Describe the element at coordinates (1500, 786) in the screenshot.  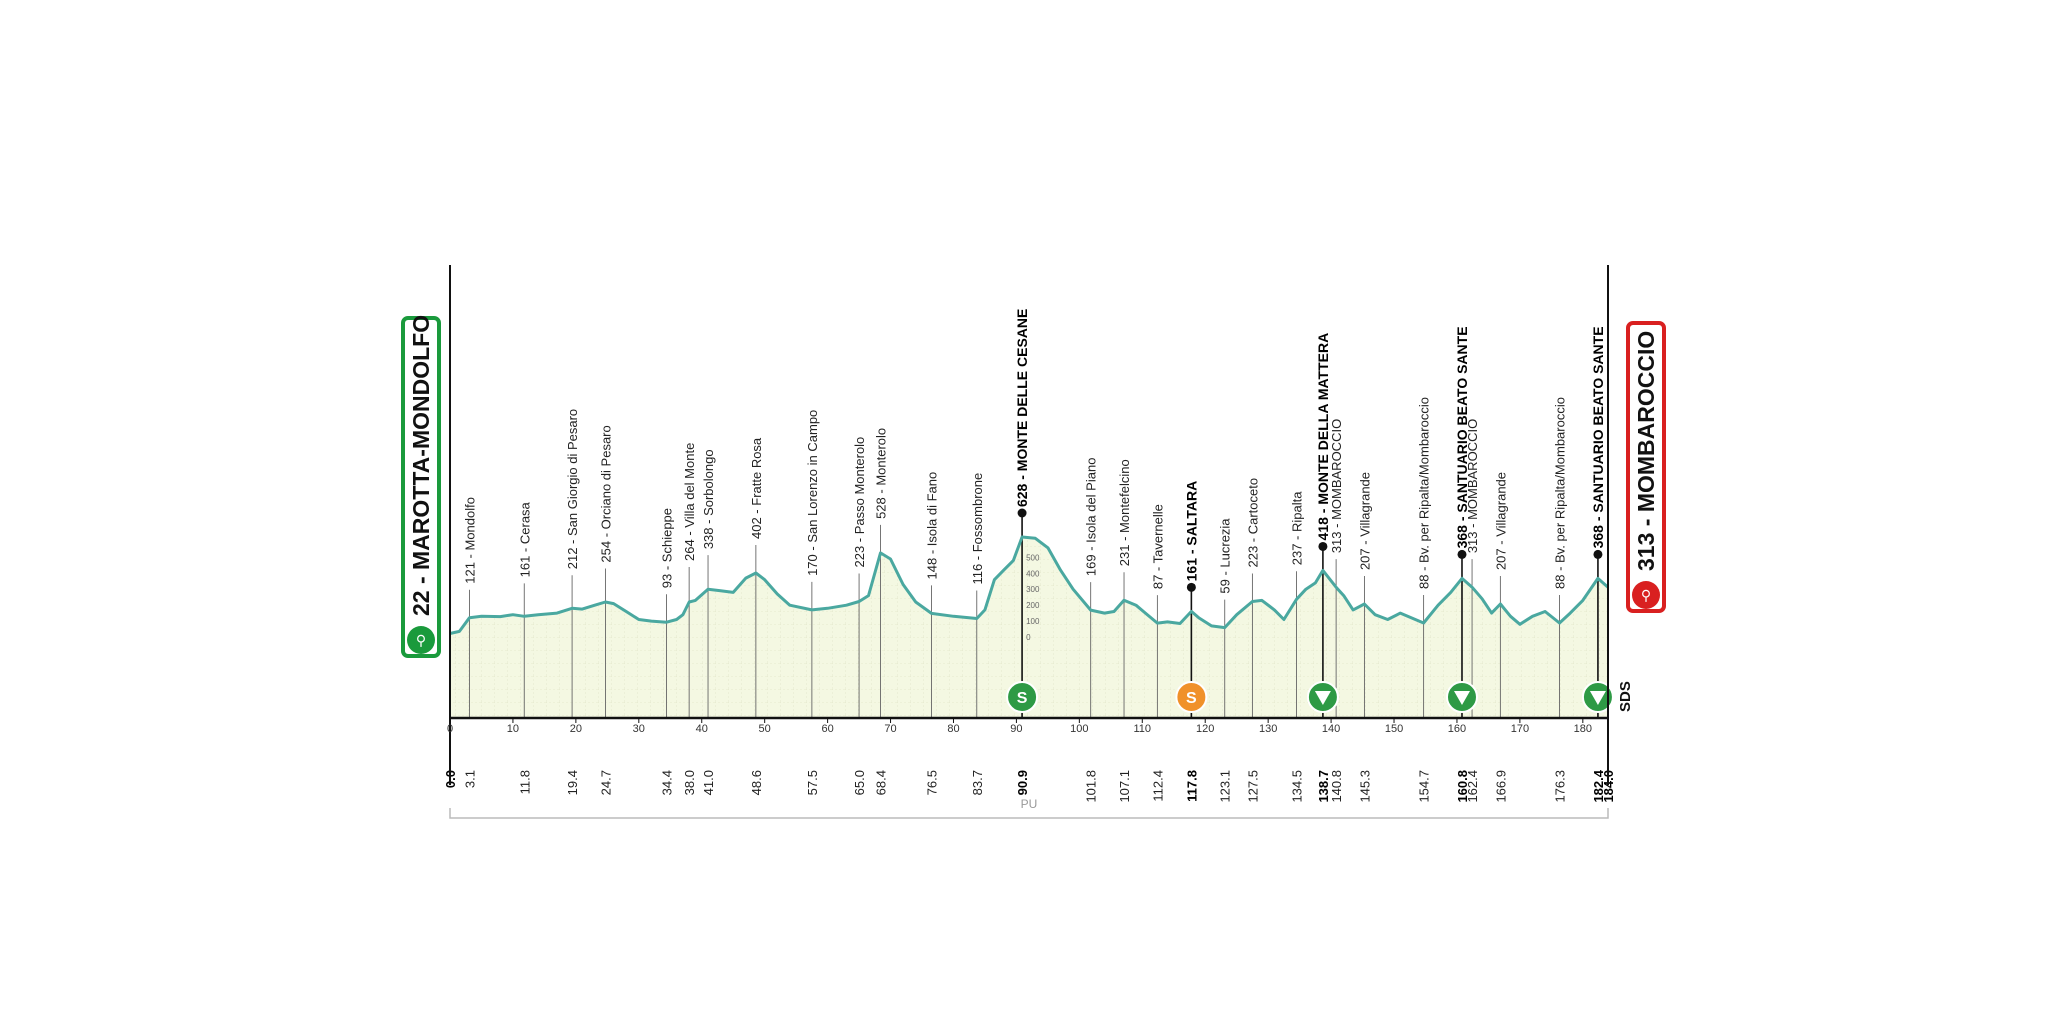
I see `km-label: 166.9` at that location.